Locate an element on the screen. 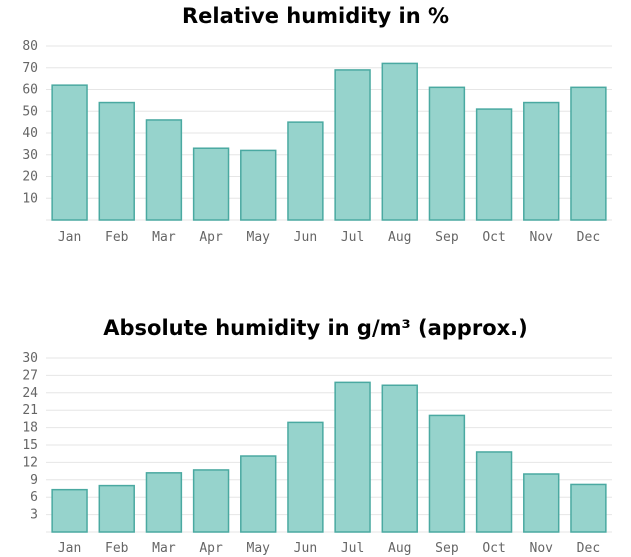 This screenshot has width=631, height=557. y-tick-label: 21 is located at coordinates (30, 410).